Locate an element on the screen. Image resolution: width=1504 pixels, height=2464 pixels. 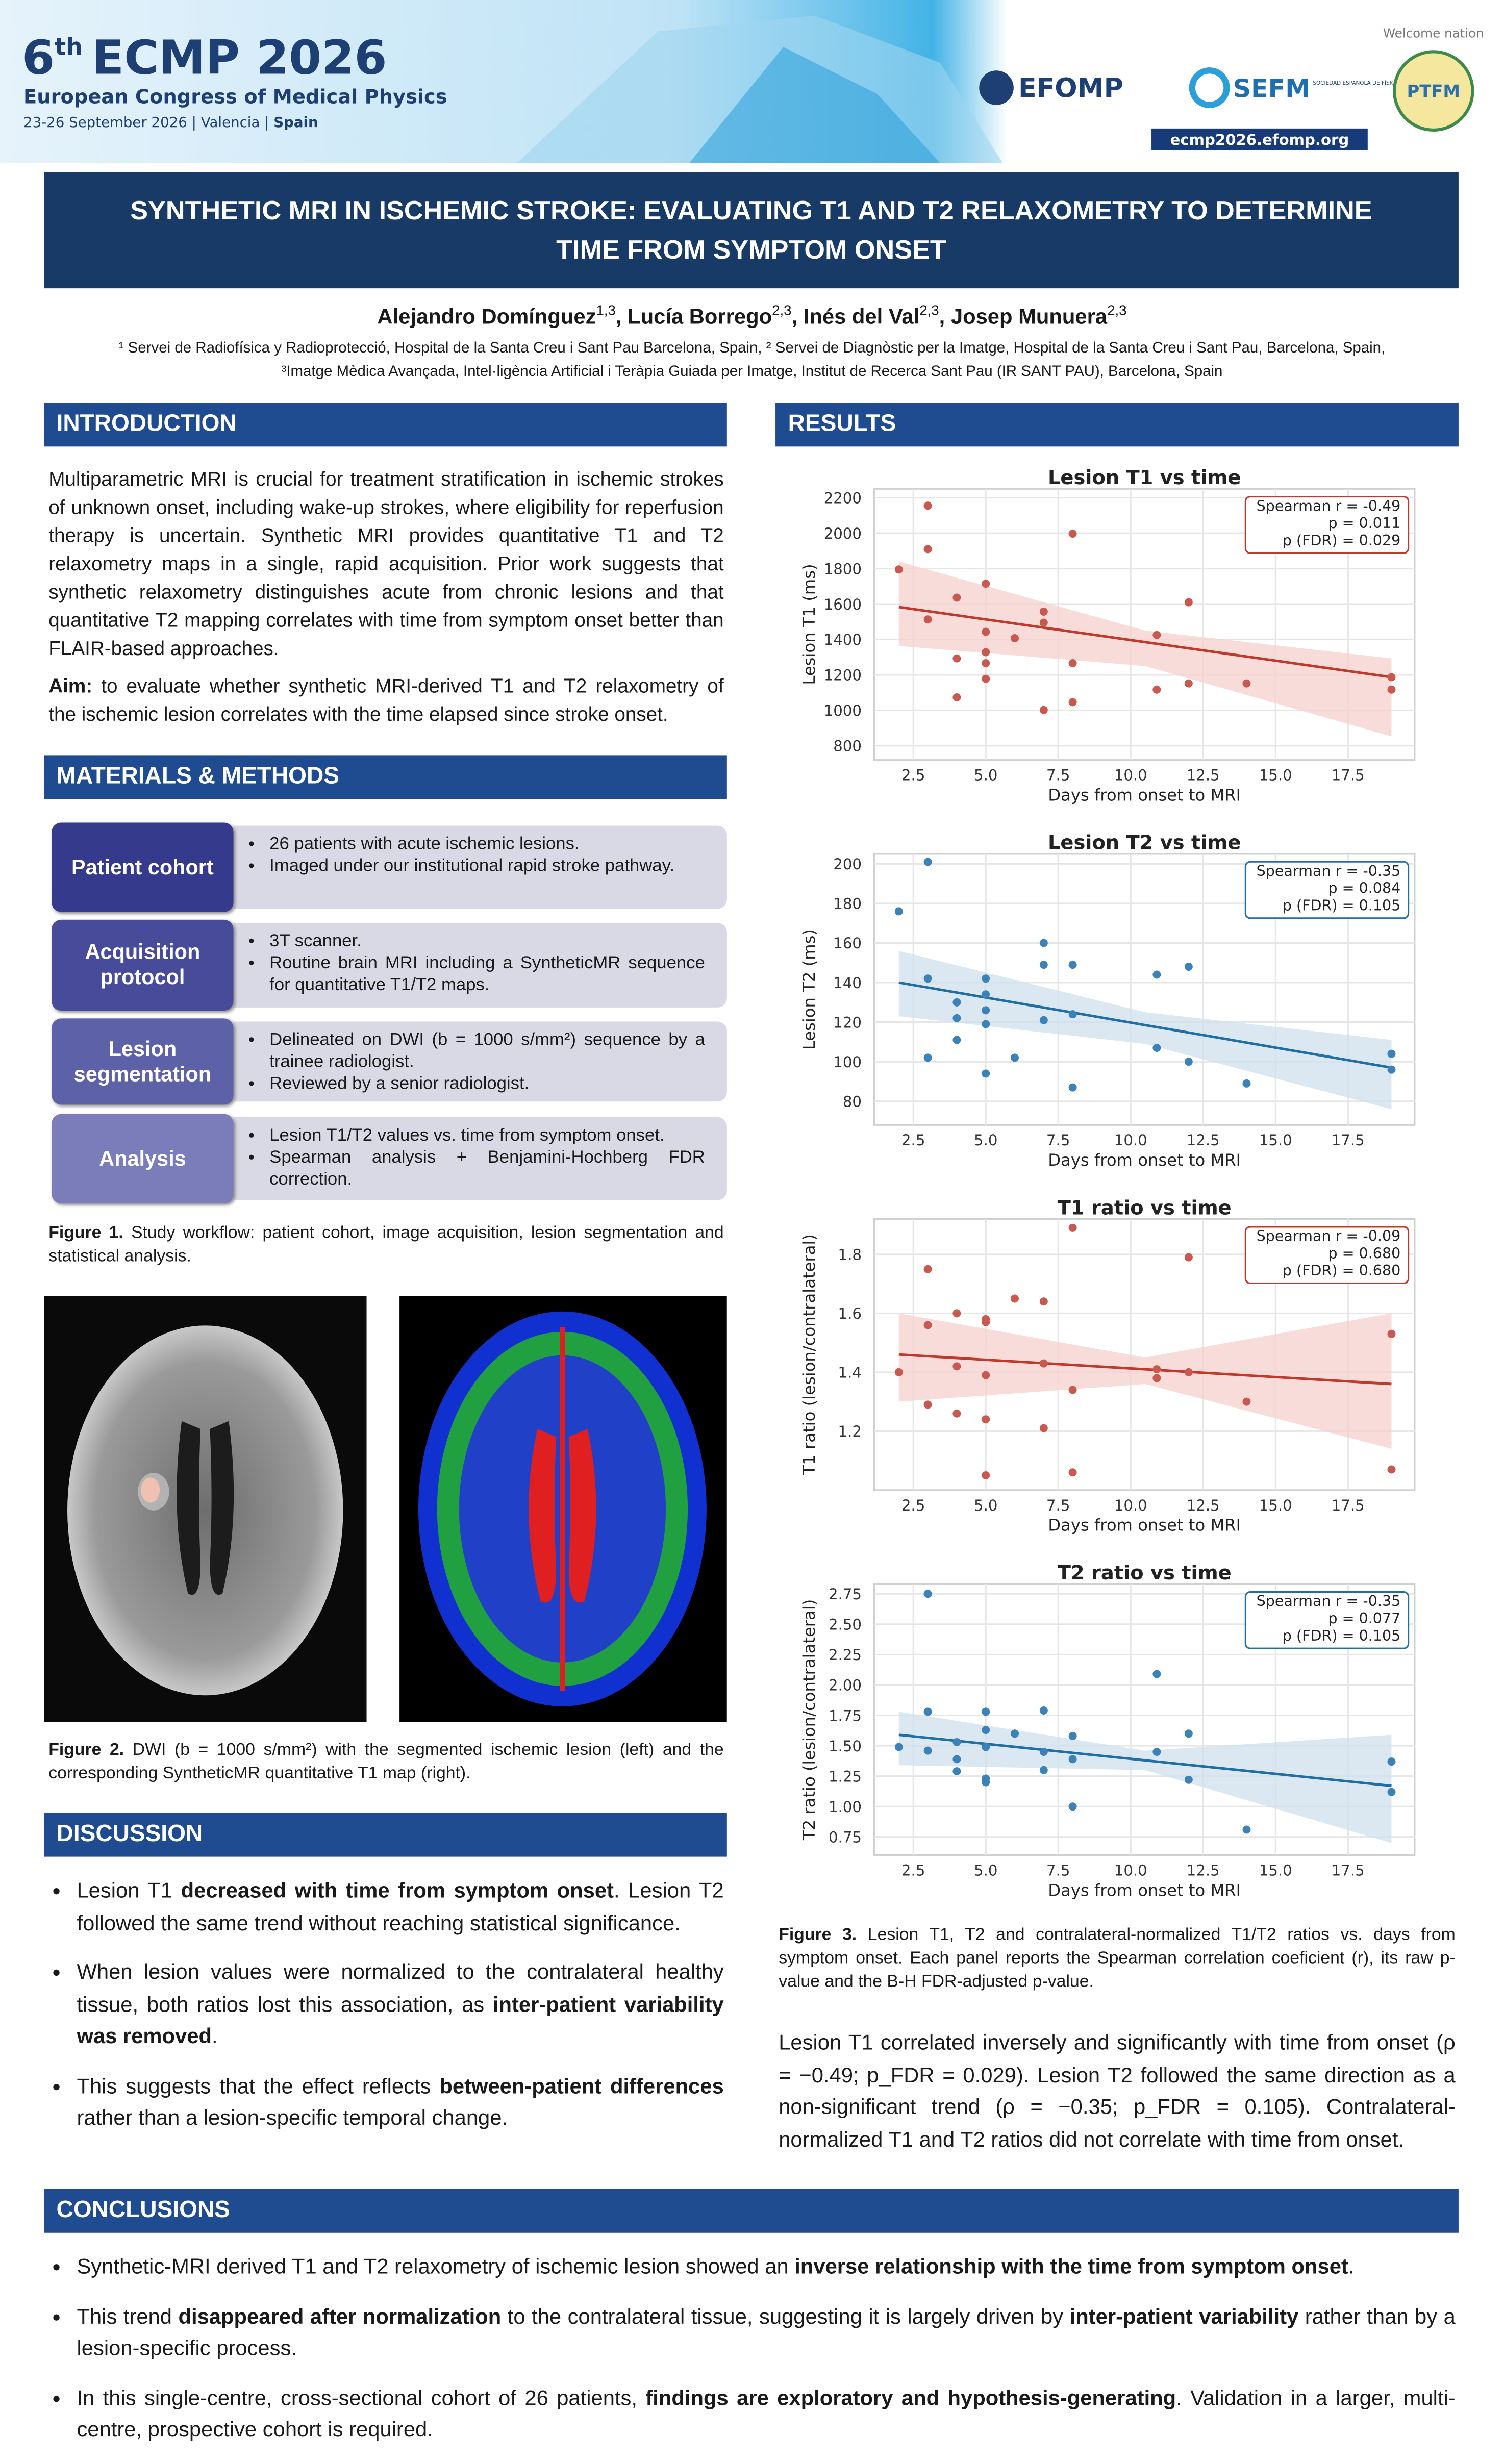
ventricles is located at coordinates (205, 1508).